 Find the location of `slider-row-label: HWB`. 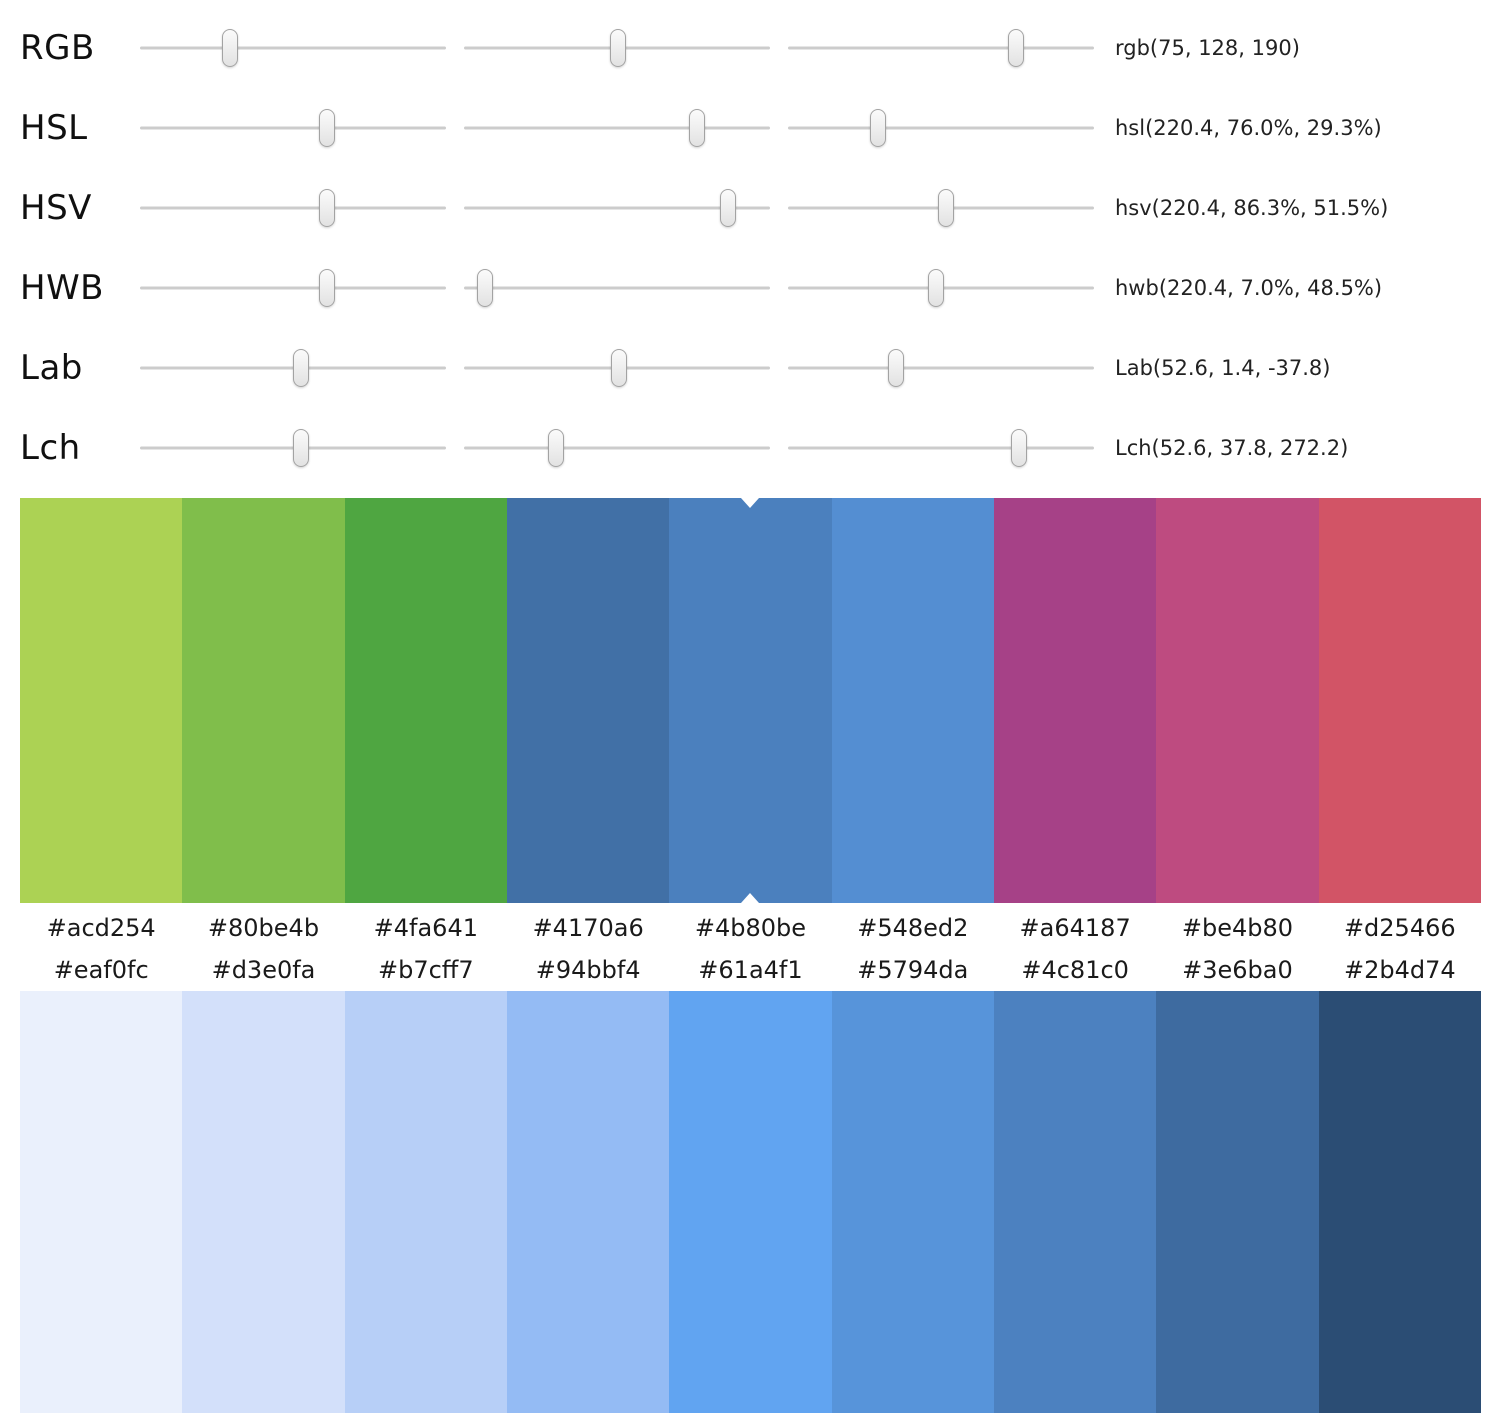

slider-row-label: HWB is located at coordinates (62, 288).